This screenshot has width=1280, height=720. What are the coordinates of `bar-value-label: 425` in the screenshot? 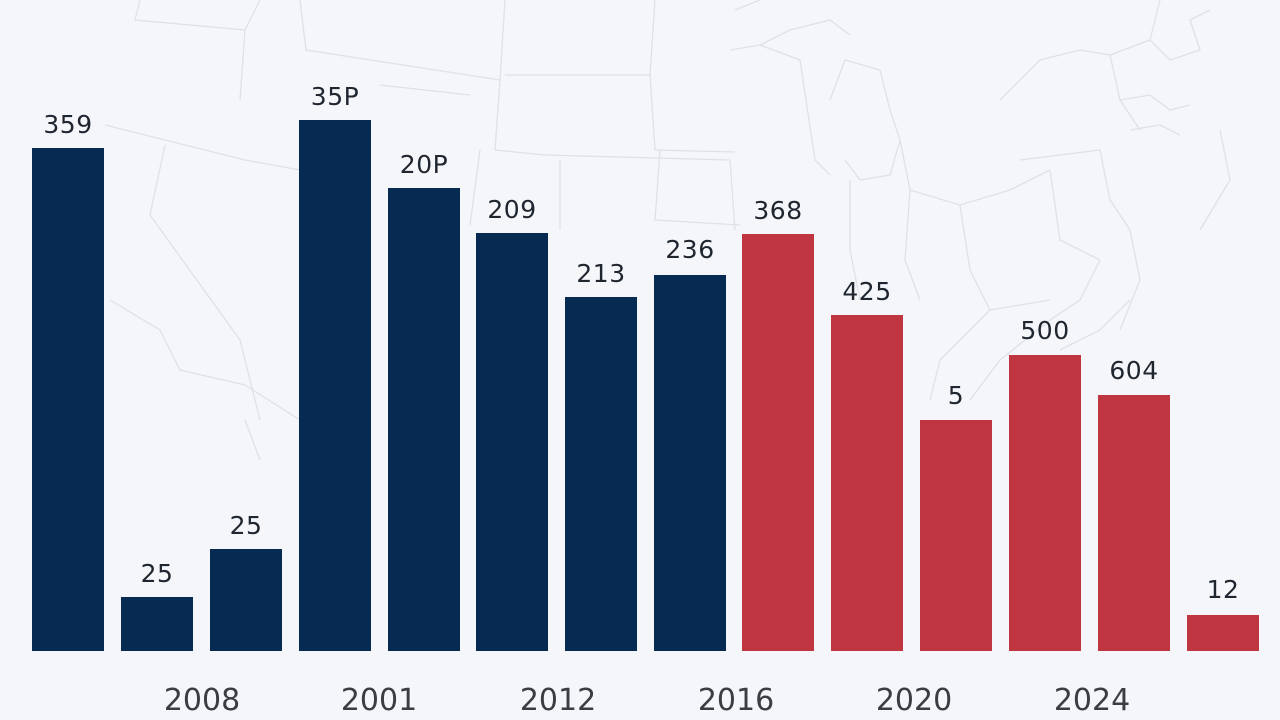 It's located at (867, 291).